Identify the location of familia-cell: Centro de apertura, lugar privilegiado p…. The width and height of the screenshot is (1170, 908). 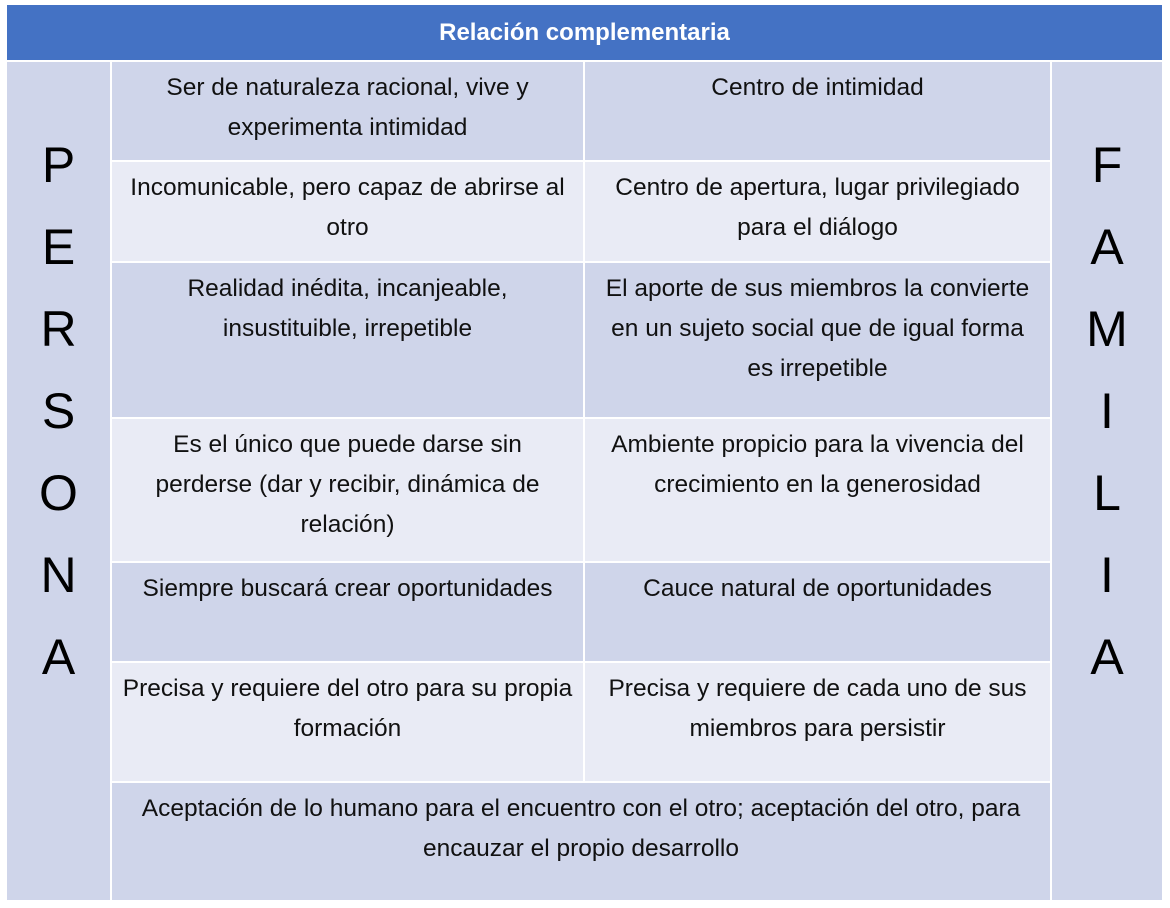
(817, 212).